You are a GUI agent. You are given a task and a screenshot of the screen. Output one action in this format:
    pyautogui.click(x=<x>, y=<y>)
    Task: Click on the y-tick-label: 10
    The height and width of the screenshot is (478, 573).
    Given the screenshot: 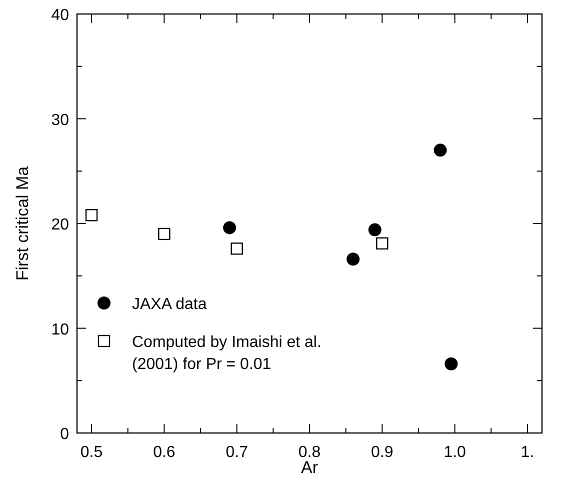 What is the action you would take?
    pyautogui.click(x=60, y=329)
    